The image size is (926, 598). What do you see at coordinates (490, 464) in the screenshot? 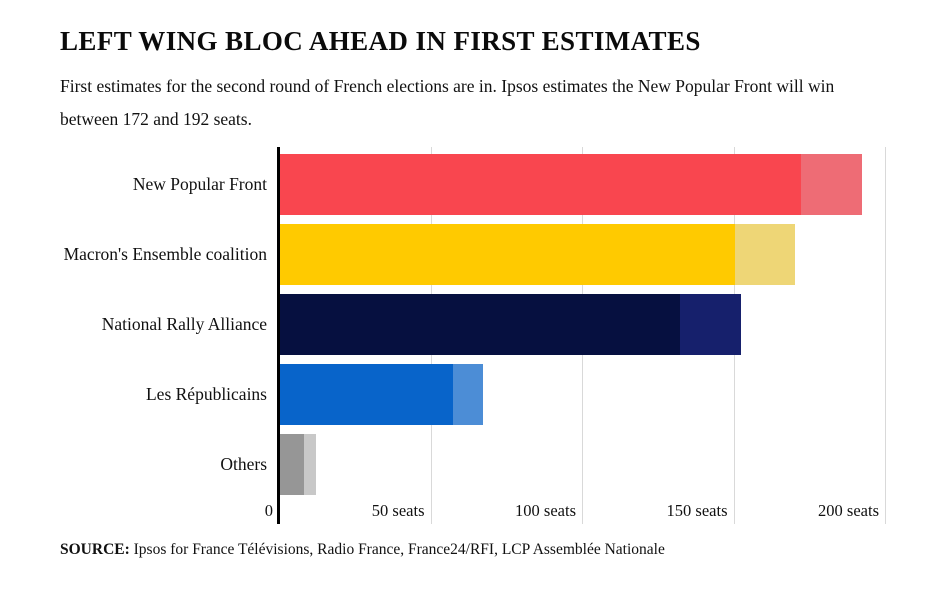
I see `chart-row: Others` at bounding box center [490, 464].